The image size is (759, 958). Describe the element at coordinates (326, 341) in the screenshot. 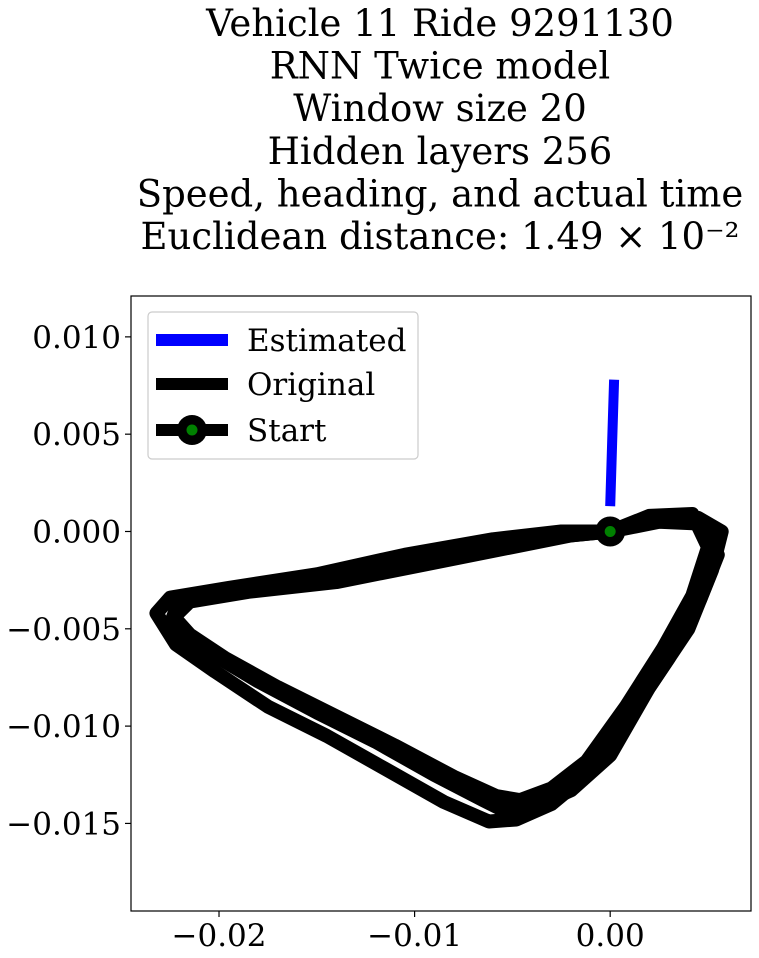

I see `legend-label-0: Estimated` at that location.